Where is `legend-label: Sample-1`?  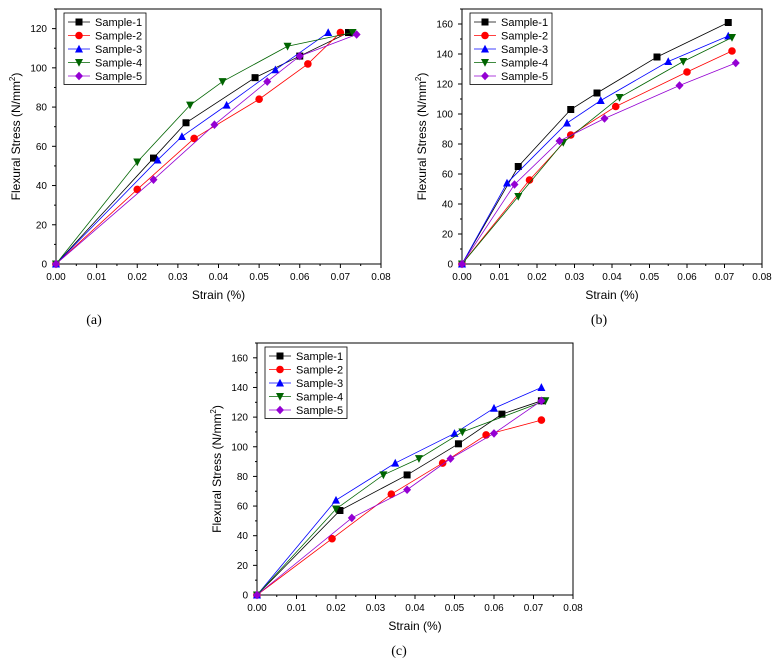 legend-label: Sample-1 is located at coordinates (319, 357).